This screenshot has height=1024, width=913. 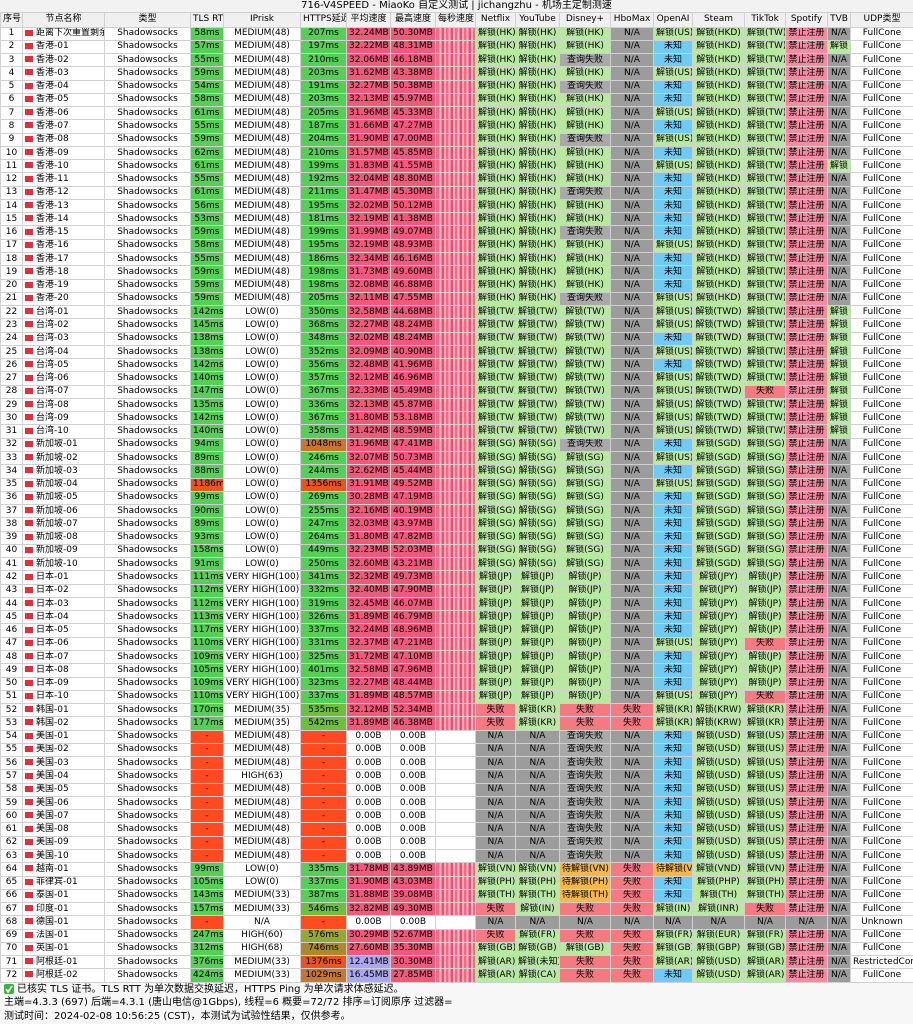 I want to click on table-cell: VERY HIGH(100), so click(x=262, y=577).